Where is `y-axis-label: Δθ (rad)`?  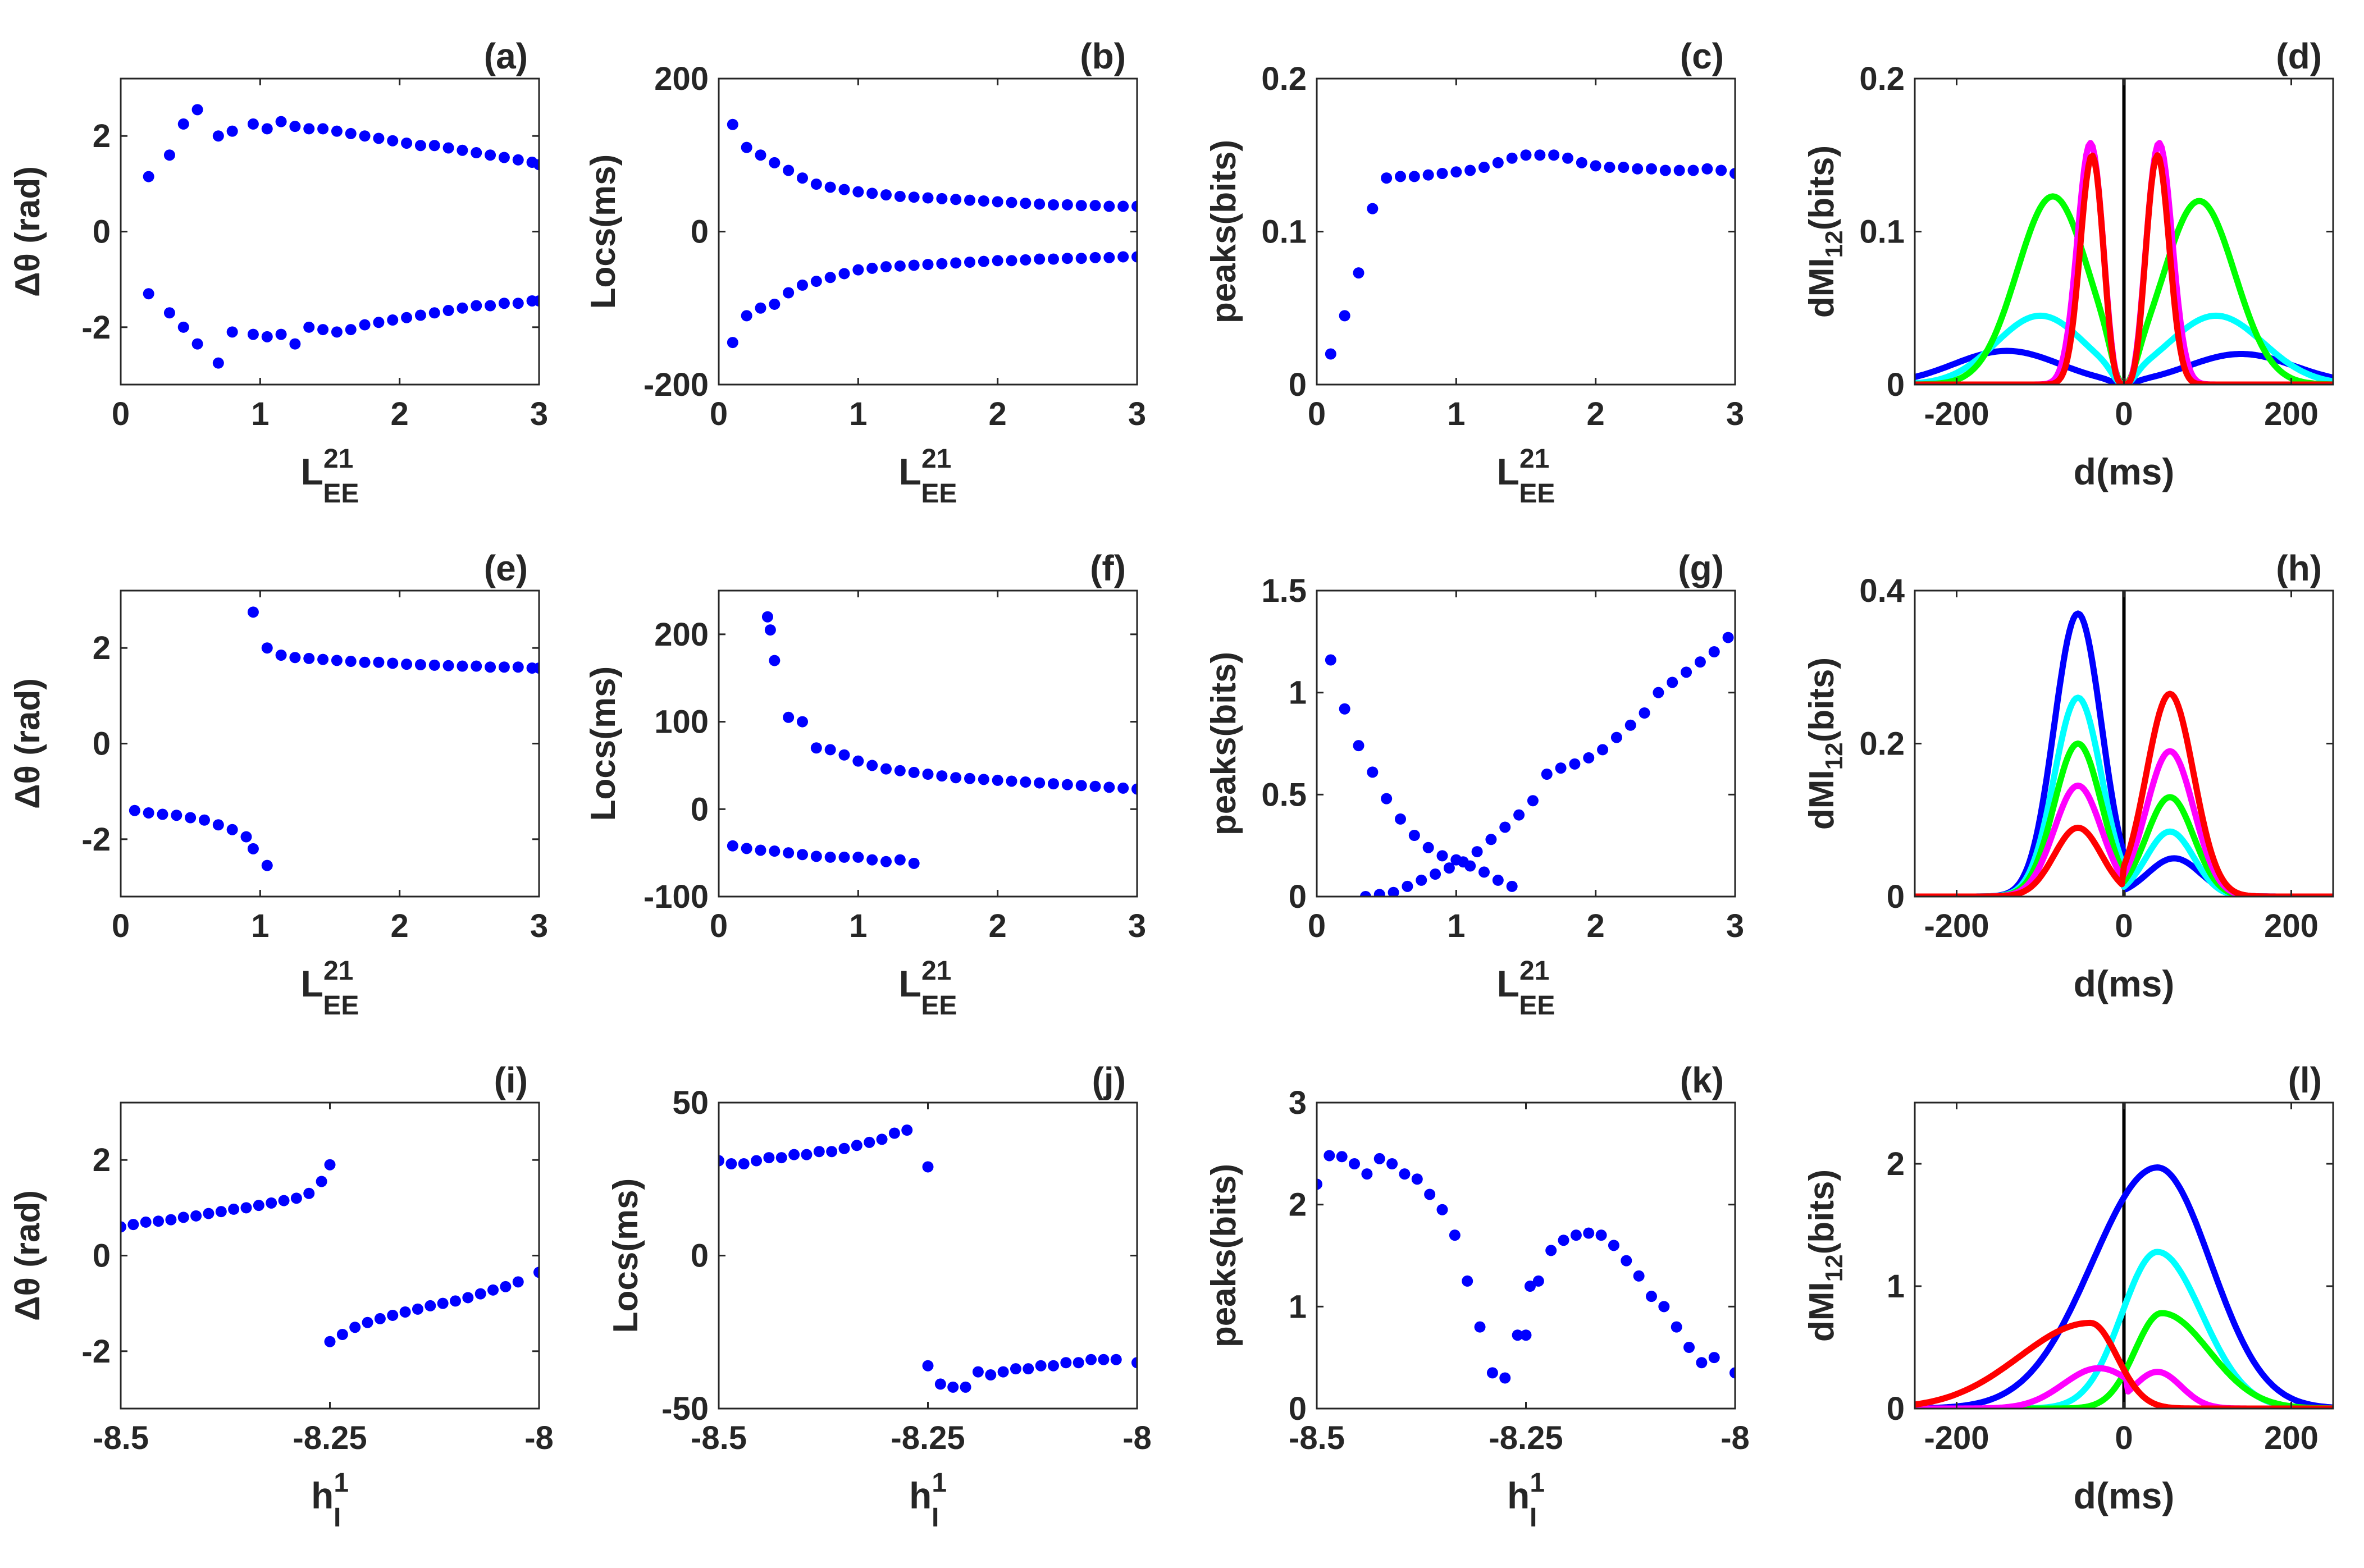 y-axis-label: Δθ (rad) is located at coordinates (27, 231).